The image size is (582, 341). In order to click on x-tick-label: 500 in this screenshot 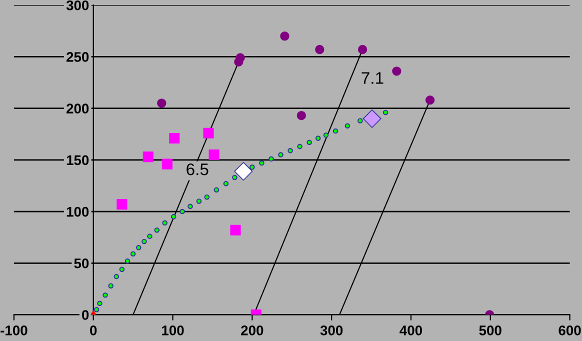, I will do `click(490, 331)`.